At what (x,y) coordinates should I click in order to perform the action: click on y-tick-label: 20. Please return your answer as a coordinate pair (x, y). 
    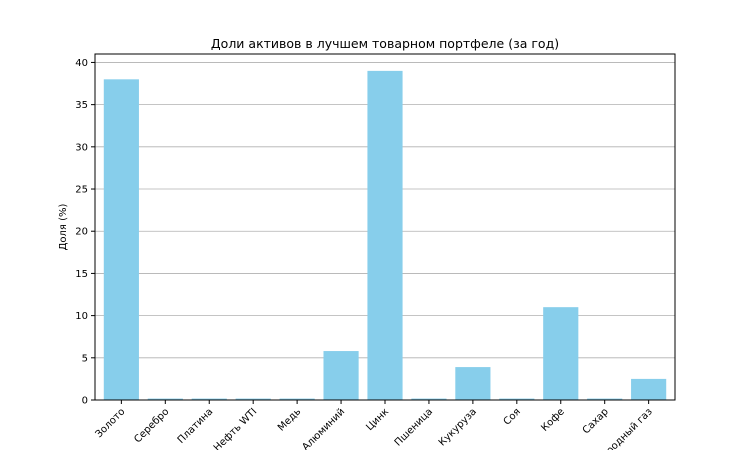
    Looking at the image, I should click on (81, 232).